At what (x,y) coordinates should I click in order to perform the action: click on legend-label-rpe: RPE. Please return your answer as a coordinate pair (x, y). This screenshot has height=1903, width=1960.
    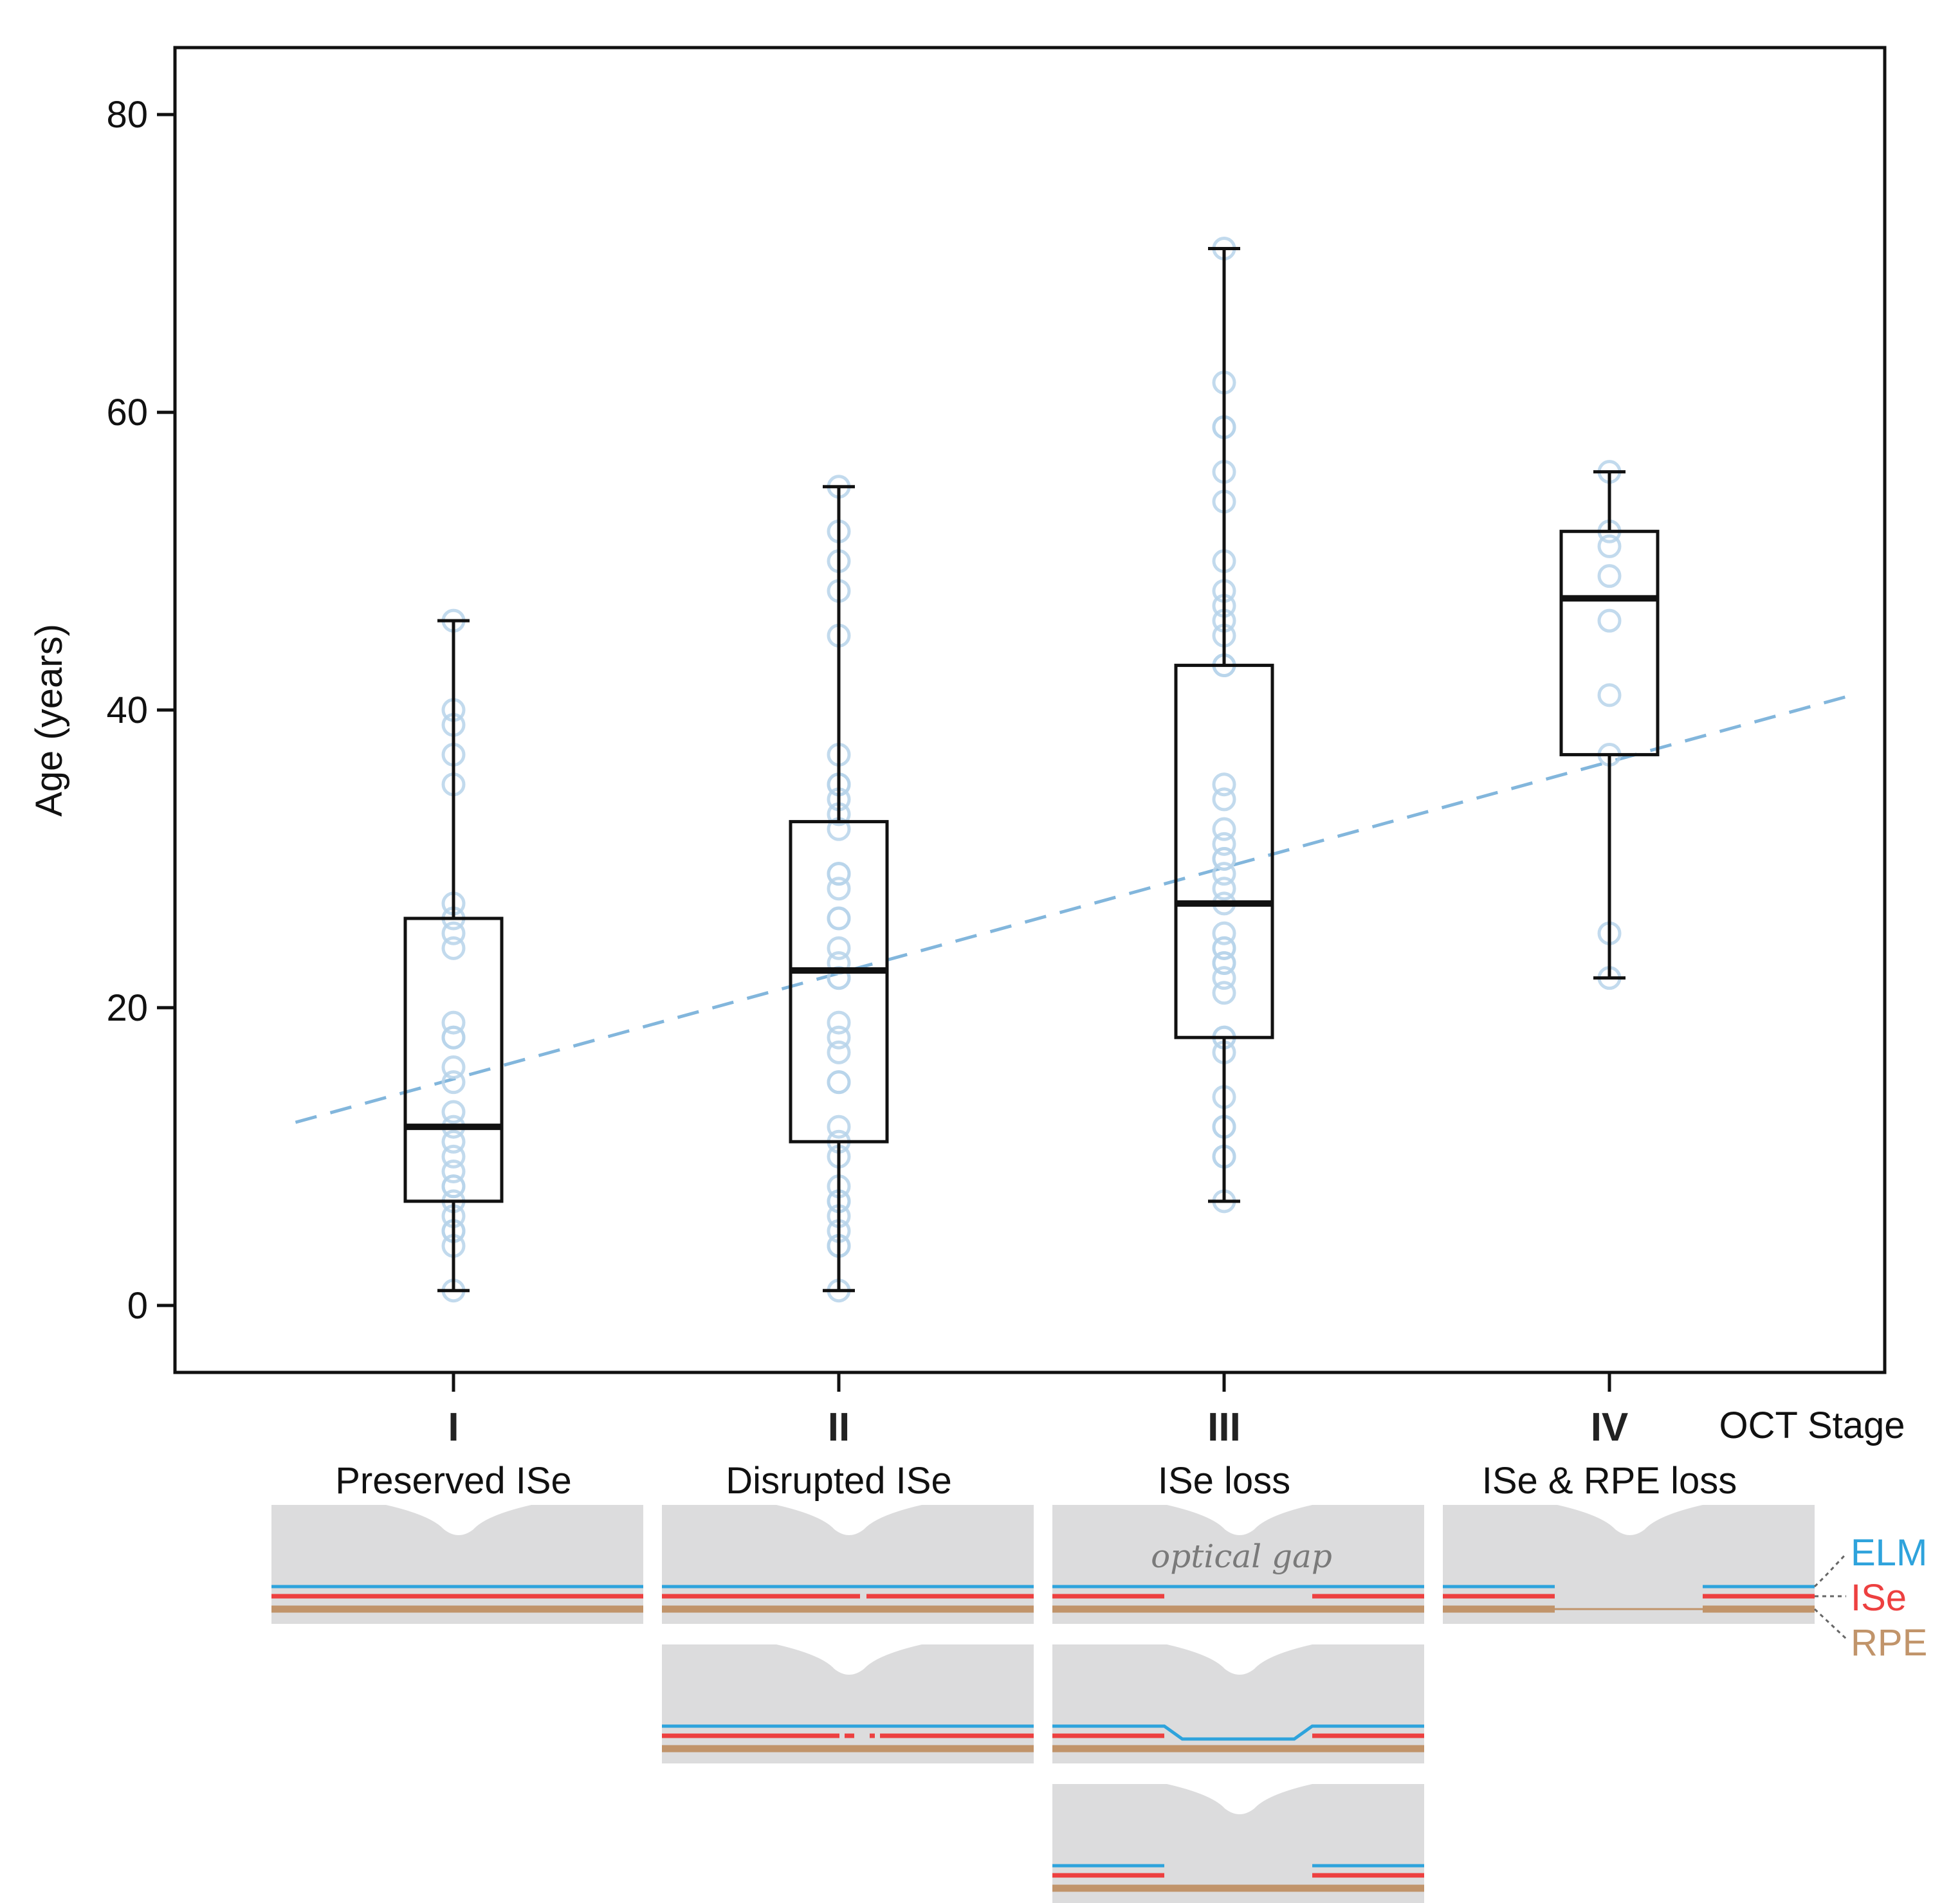
    Looking at the image, I should click on (1889, 1643).